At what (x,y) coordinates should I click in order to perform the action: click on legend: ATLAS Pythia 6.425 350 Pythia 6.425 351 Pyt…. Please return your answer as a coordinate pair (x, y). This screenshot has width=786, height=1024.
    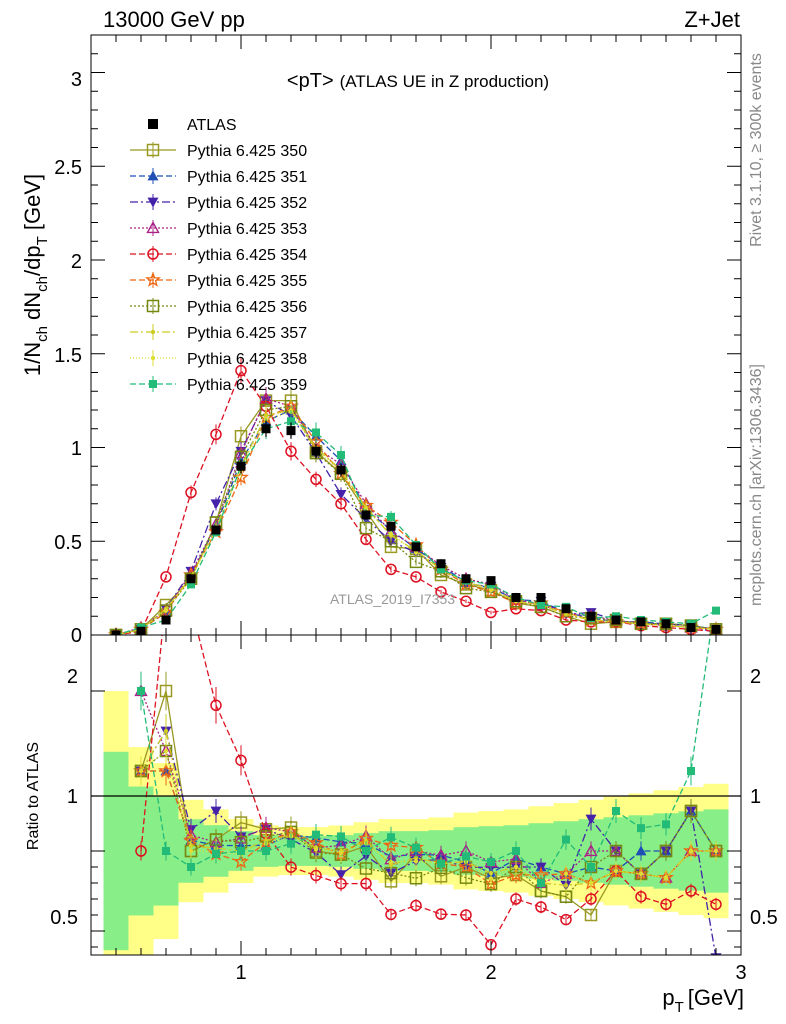
    Looking at the image, I should click on (218, 255).